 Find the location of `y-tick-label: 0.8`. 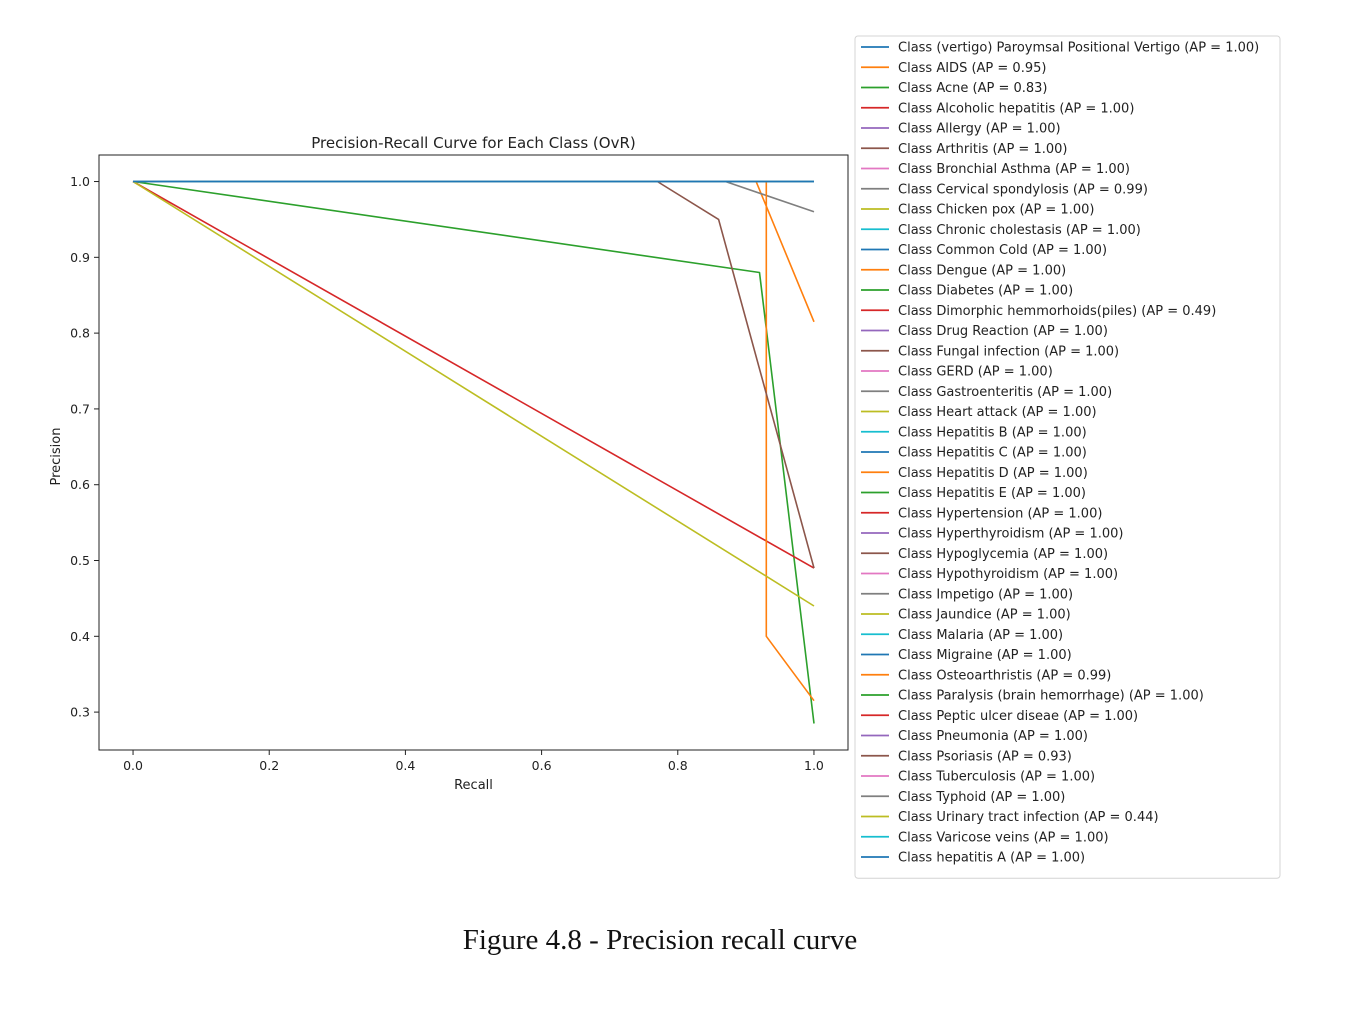

y-tick-label: 0.8 is located at coordinates (80, 333).